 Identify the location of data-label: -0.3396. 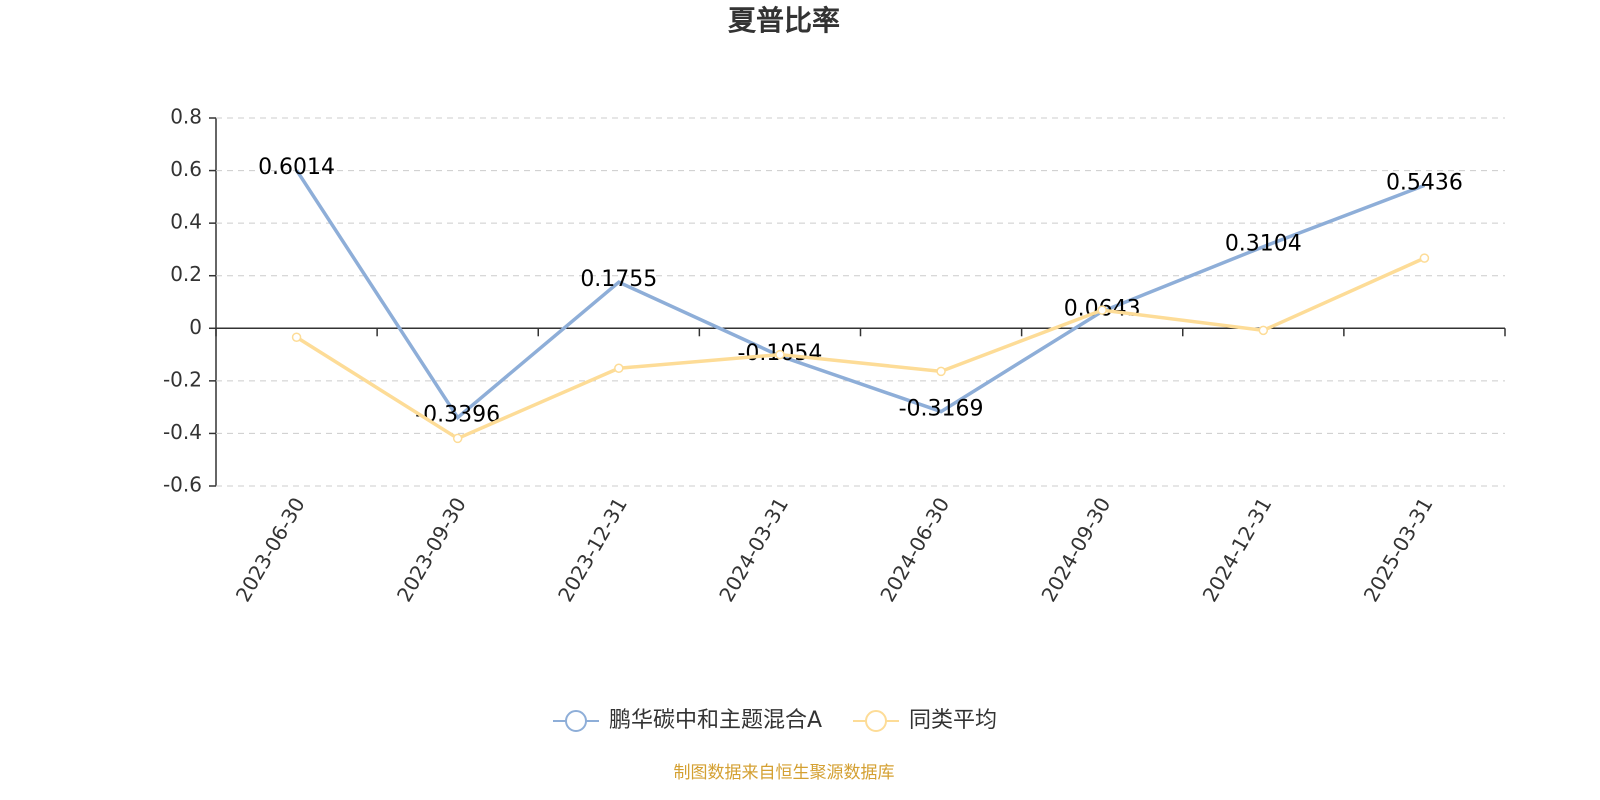
(457, 415).